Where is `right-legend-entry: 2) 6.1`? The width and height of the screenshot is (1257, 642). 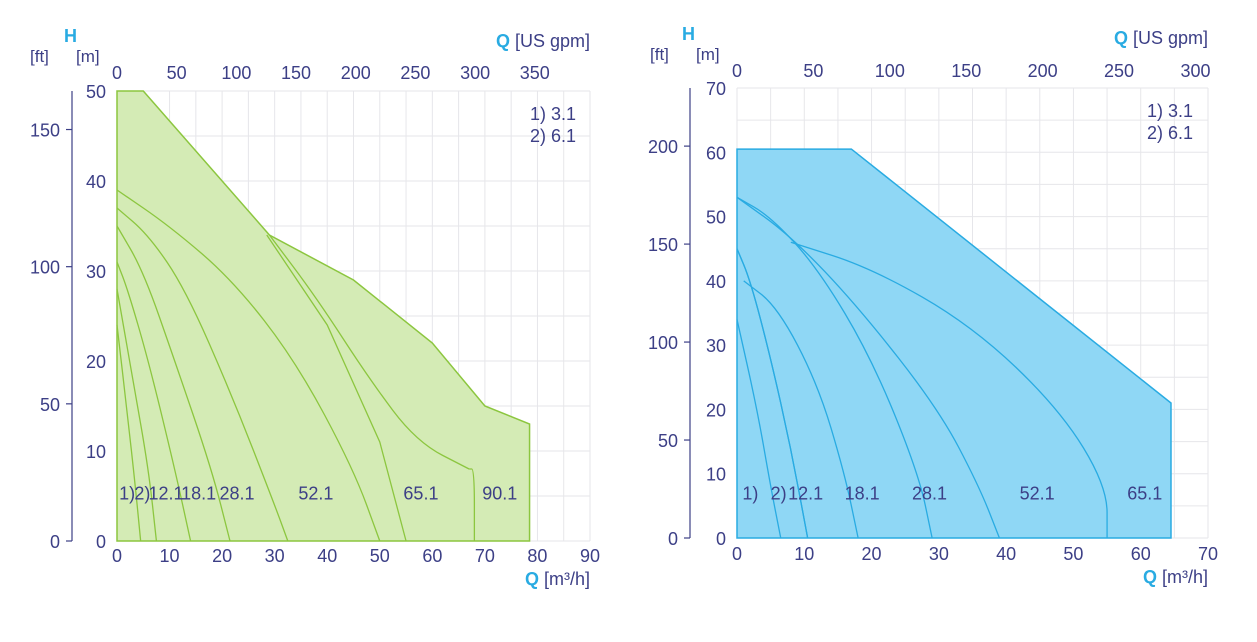 right-legend-entry: 2) 6.1 is located at coordinates (1170, 133).